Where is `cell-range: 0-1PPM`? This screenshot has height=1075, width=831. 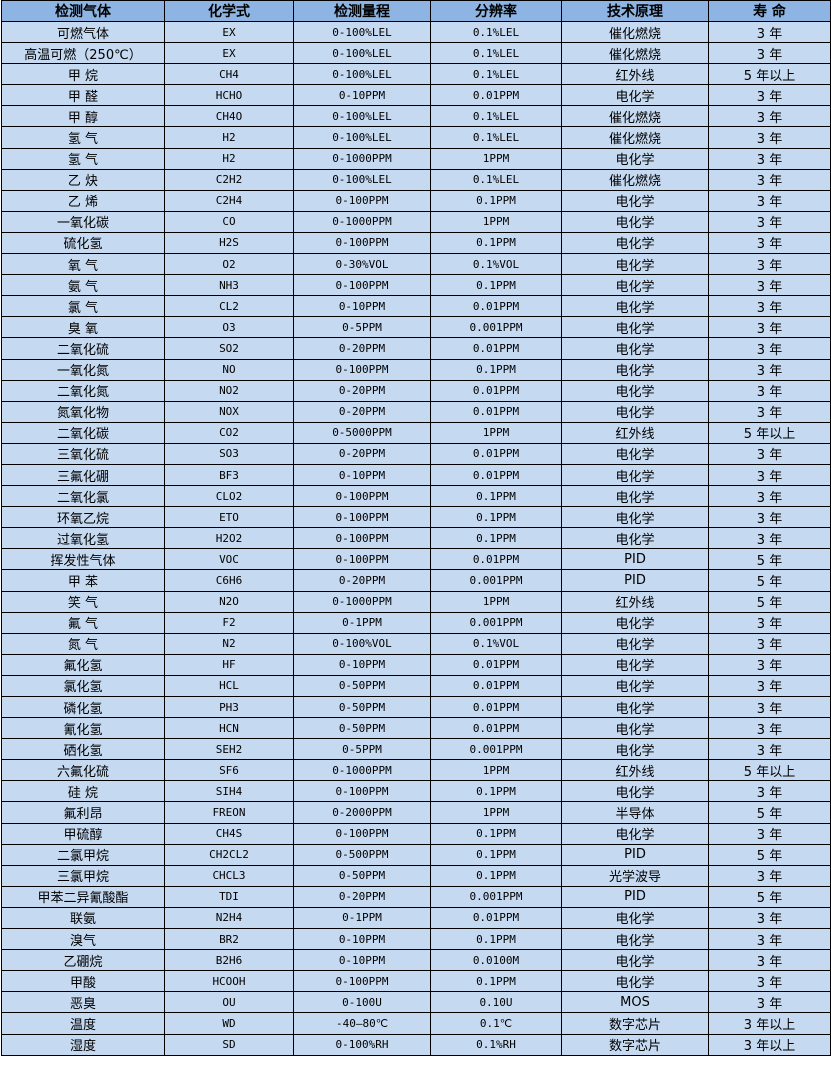 cell-range: 0-1PPM is located at coordinates (362, 918).